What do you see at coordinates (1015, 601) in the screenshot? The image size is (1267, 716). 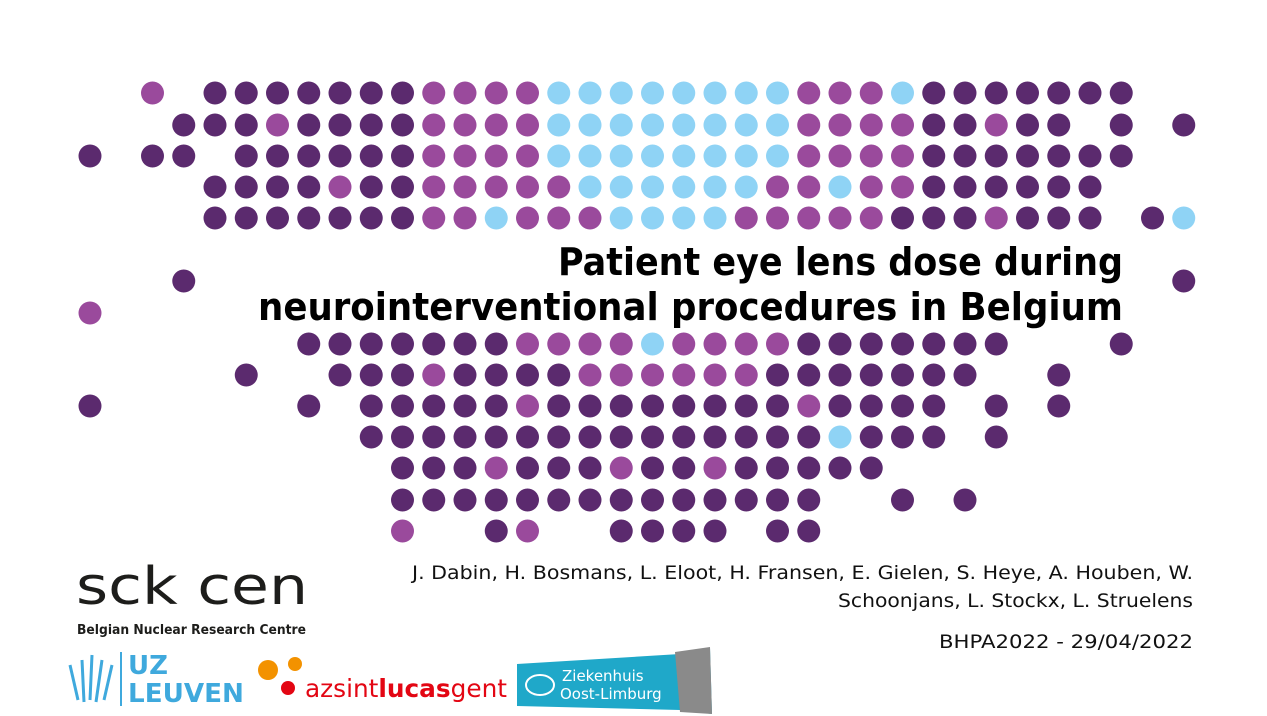 I see `authors-line: Schoonjans, L. Stockx, L. Struelens` at bounding box center [1015, 601].